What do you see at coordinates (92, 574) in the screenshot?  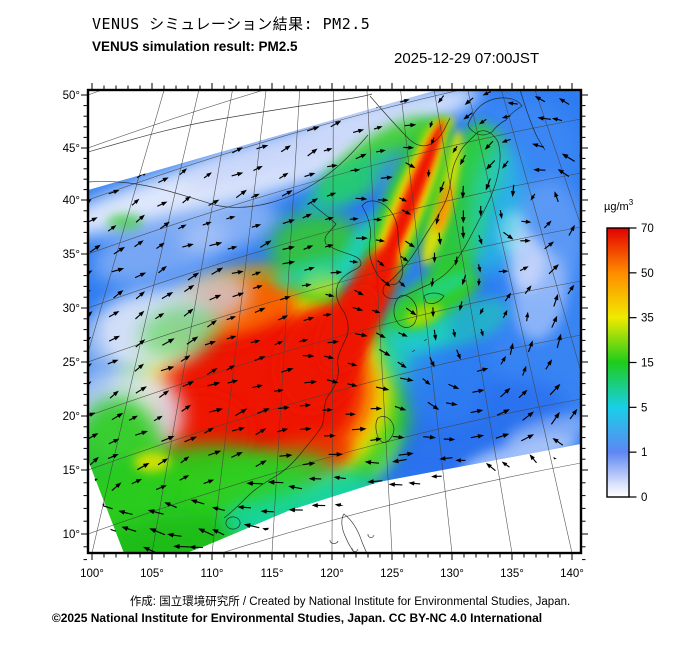 I see `lon-tick-label: 100°` at bounding box center [92, 574].